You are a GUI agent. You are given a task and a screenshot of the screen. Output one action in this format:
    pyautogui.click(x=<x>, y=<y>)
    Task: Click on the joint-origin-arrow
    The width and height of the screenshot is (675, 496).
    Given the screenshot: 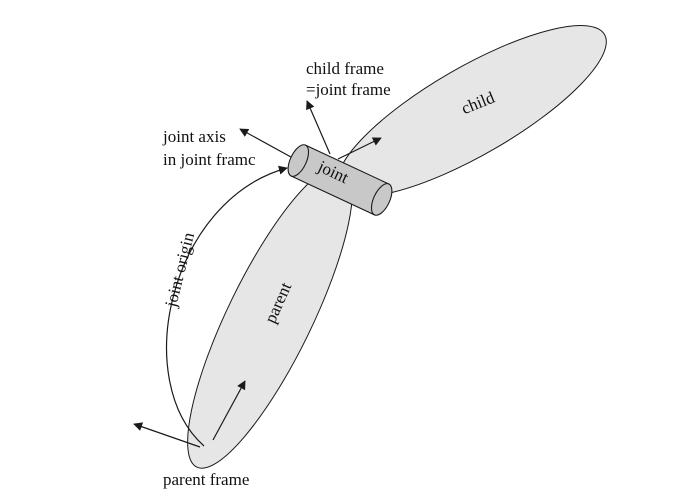 What is the action you would take?
    pyautogui.click(x=227, y=306)
    